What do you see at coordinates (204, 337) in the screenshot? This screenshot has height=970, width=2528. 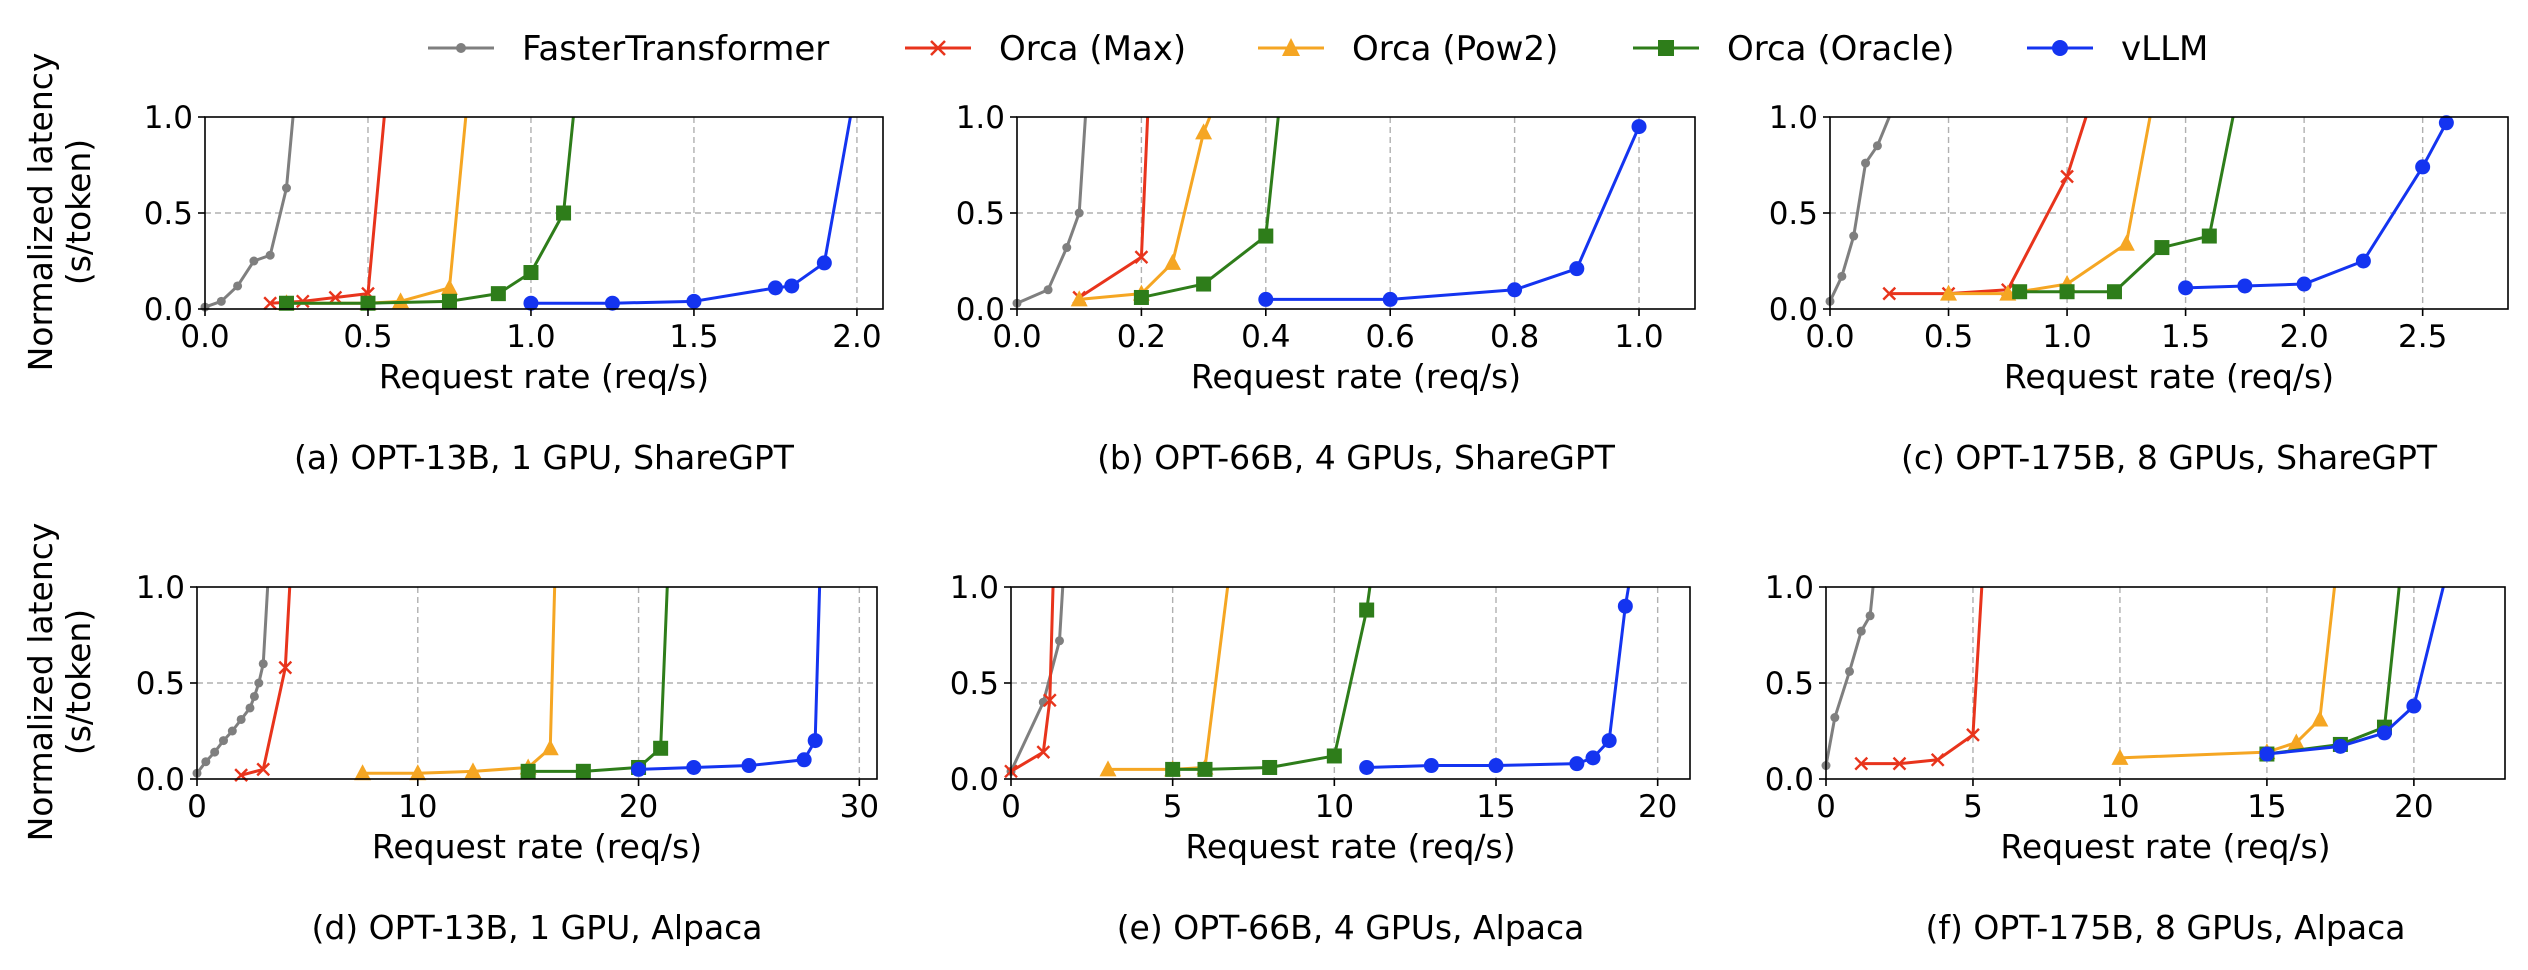 I see `x-tick-label: 0.0` at bounding box center [204, 337].